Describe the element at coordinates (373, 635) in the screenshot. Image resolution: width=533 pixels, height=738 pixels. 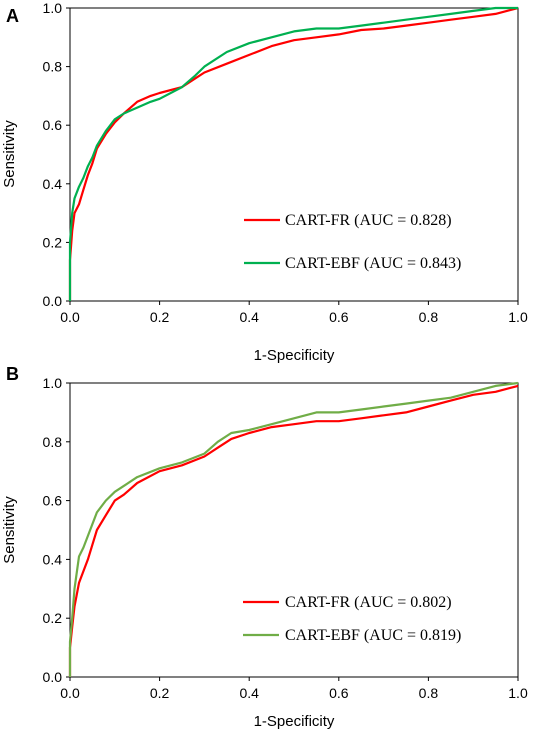
I see `legend-label: CART-EBF (AUC = 0.819)` at that location.